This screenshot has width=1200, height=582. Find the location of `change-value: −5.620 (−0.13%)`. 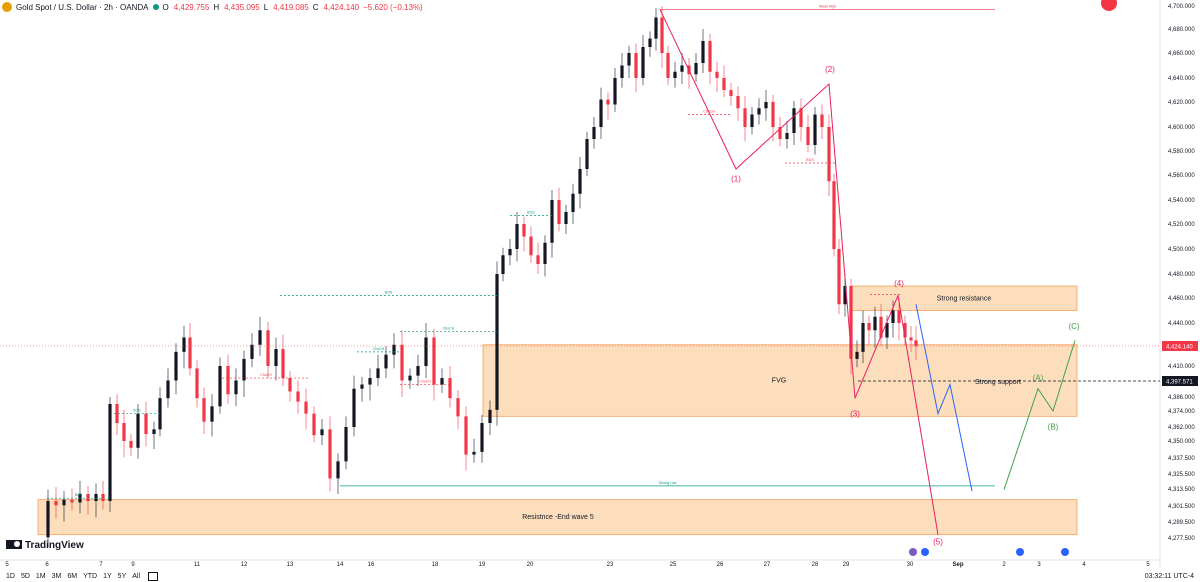

change-value: −5.620 (−0.13%) is located at coordinates (393, 7).